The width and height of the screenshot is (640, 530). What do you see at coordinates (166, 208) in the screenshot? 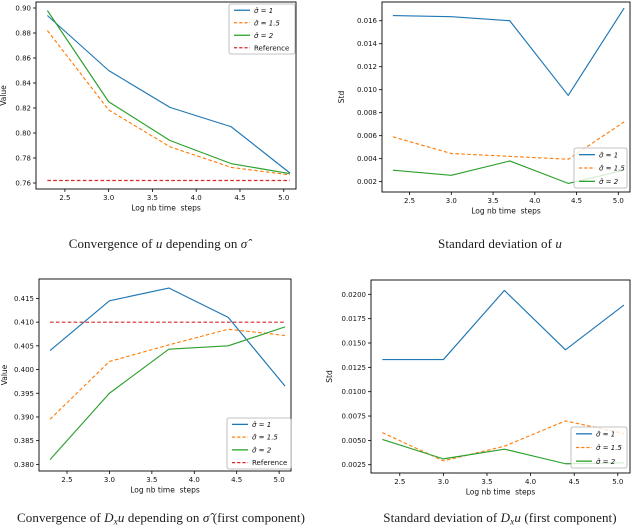
I see `x-axis-label: Log nb time steps` at bounding box center [166, 208].